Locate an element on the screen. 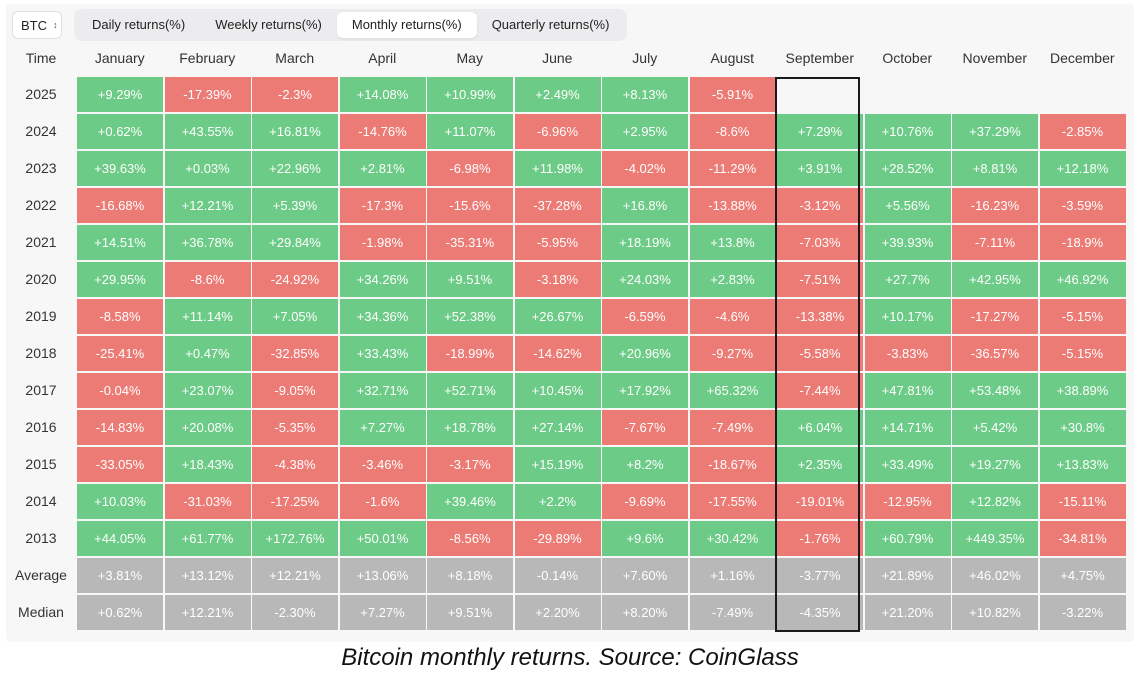  heatmap-cell-2020-july: +24.03% is located at coordinates (645, 279).